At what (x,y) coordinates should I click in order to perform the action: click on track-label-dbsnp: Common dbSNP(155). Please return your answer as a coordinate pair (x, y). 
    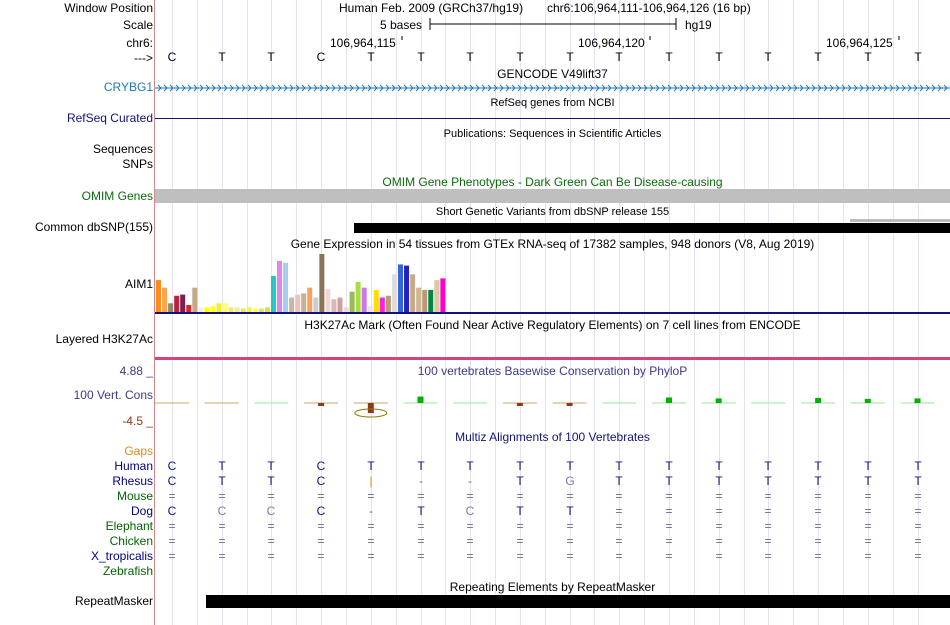
    Looking at the image, I should click on (93, 227).